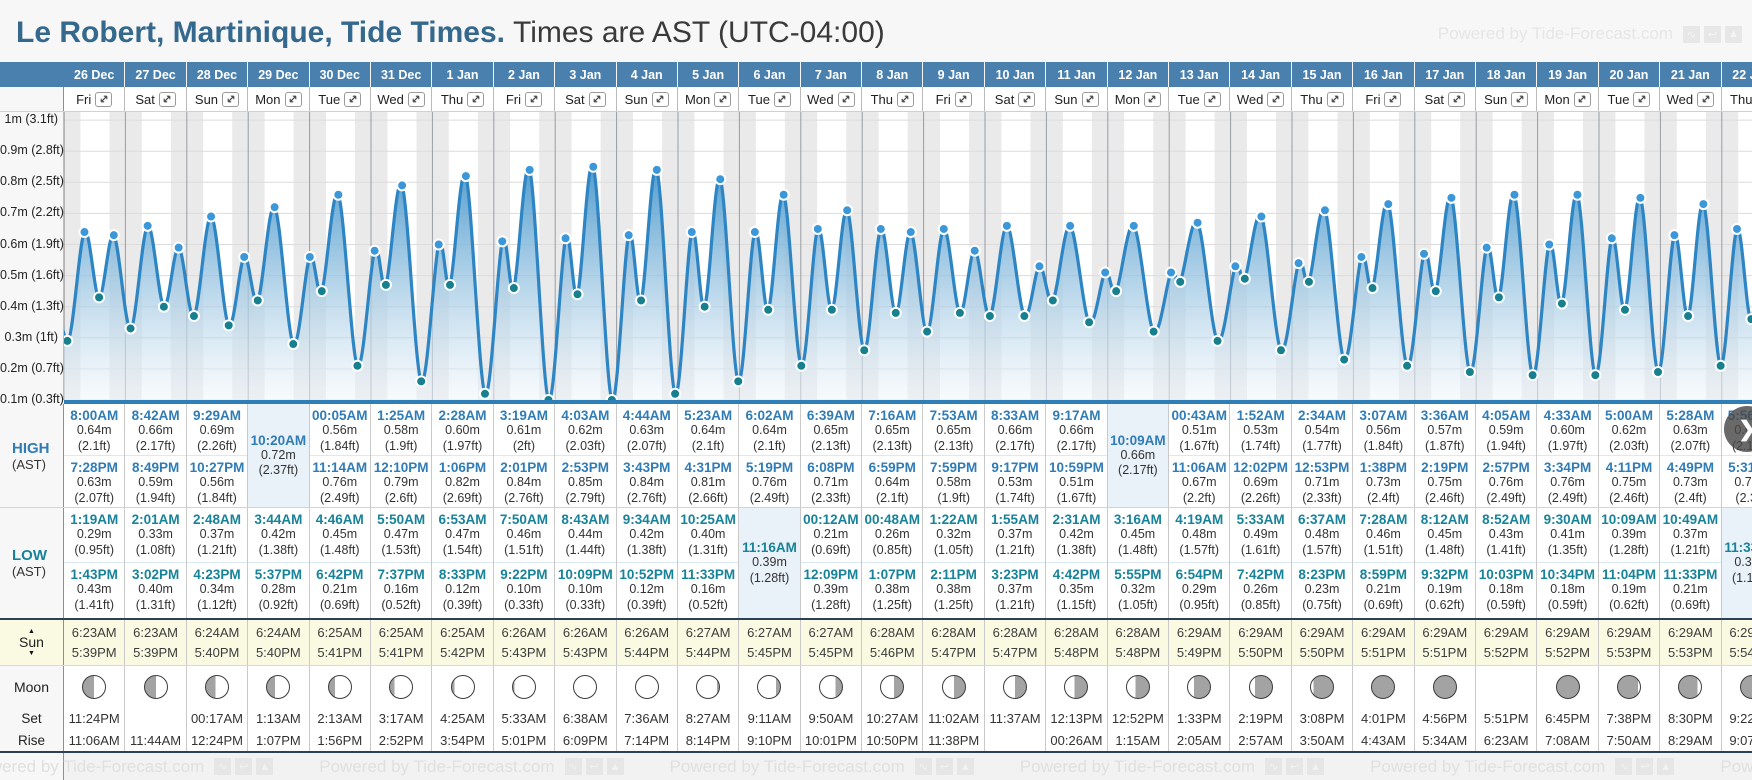 The width and height of the screenshot is (1752, 780). I want to click on low-tide-event: 9:32PM 0.19m (0.62ft), so click(1445, 590).